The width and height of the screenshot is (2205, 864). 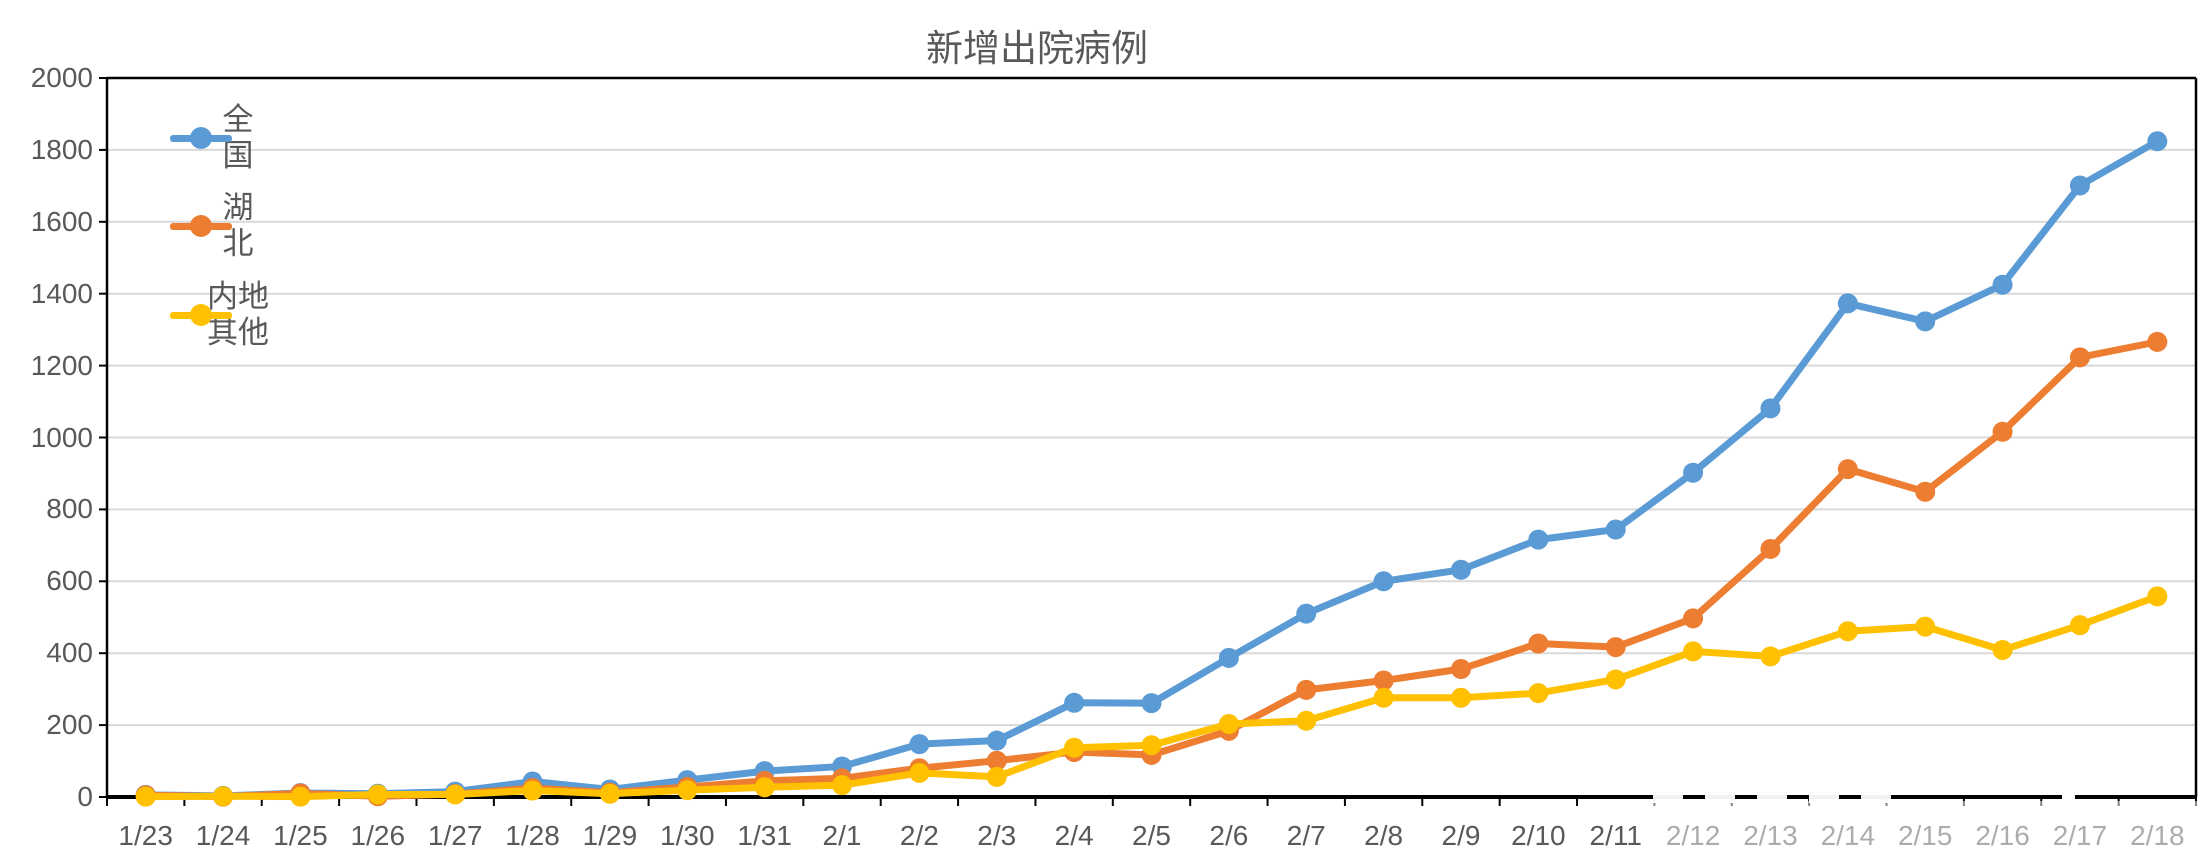 What do you see at coordinates (1925, 835) in the screenshot?
I see `x-tick-label: 2/15` at bounding box center [1925, 835].